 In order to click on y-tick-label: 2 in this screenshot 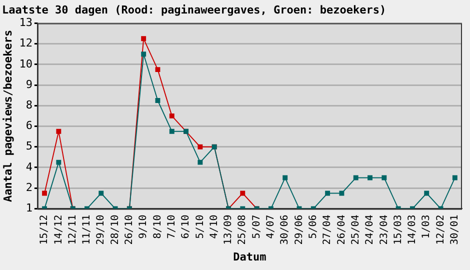, I will do `click(29, 187)`.